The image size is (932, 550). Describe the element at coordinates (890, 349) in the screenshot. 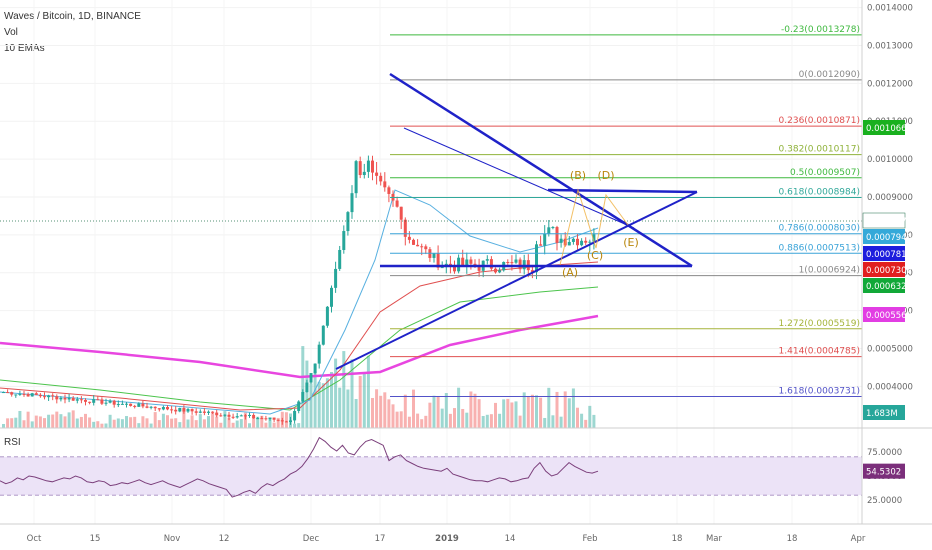

I see `price-tick-label: 0.0005000` at that location.